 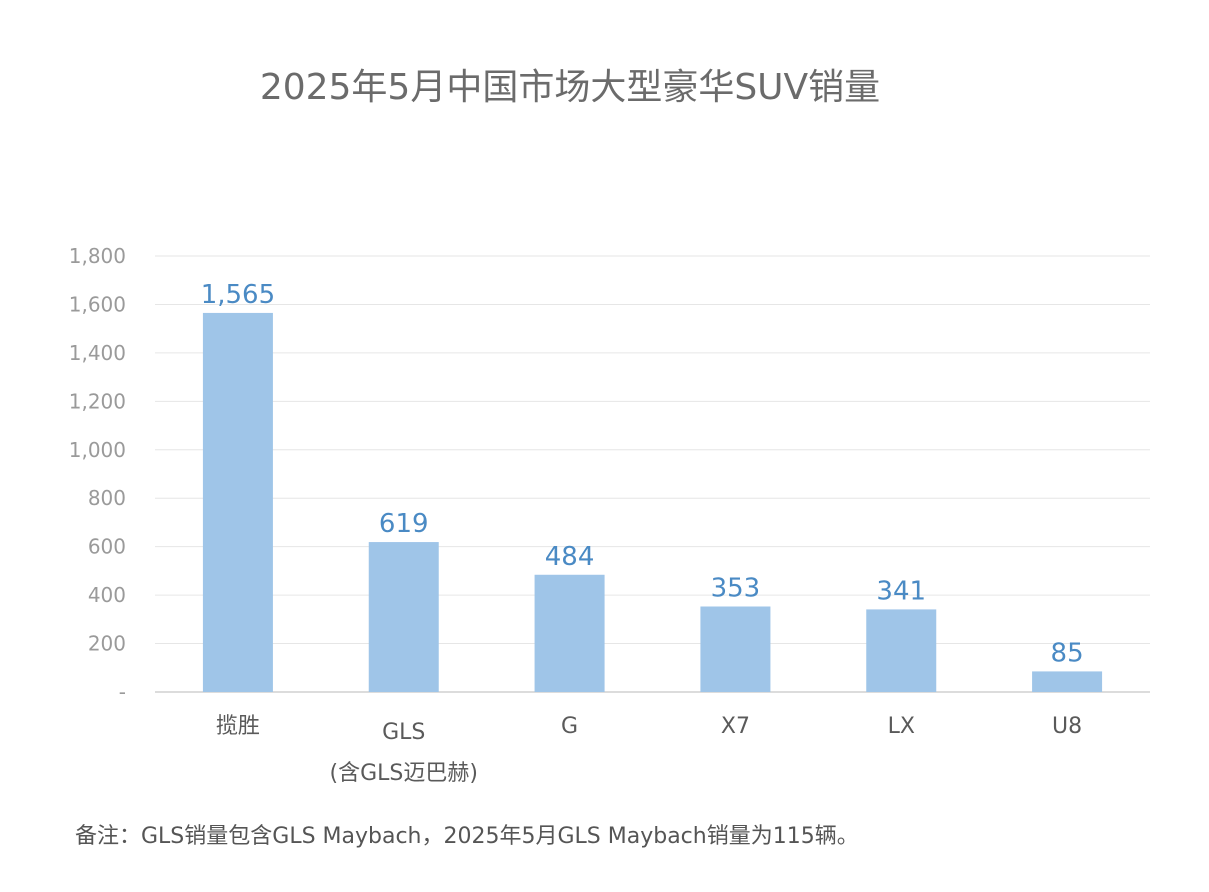 I want to click on y-tick-label: 1,000, so click(x=97, y=450).